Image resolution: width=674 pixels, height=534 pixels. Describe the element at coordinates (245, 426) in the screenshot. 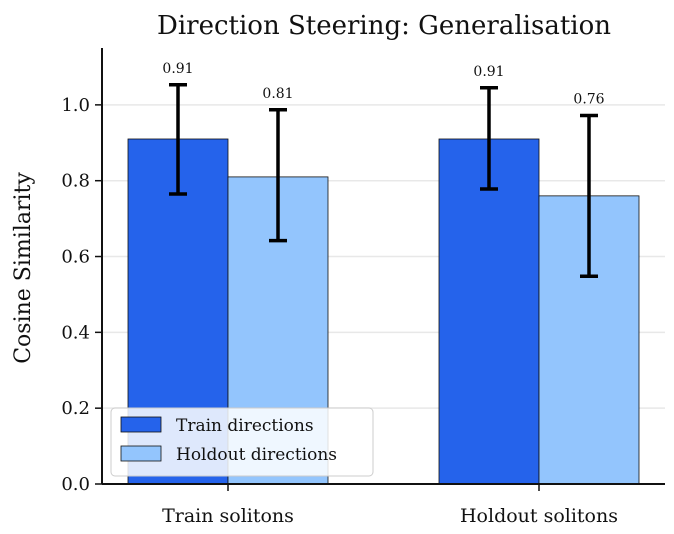

I see `legend-label: Train directions` at that location.